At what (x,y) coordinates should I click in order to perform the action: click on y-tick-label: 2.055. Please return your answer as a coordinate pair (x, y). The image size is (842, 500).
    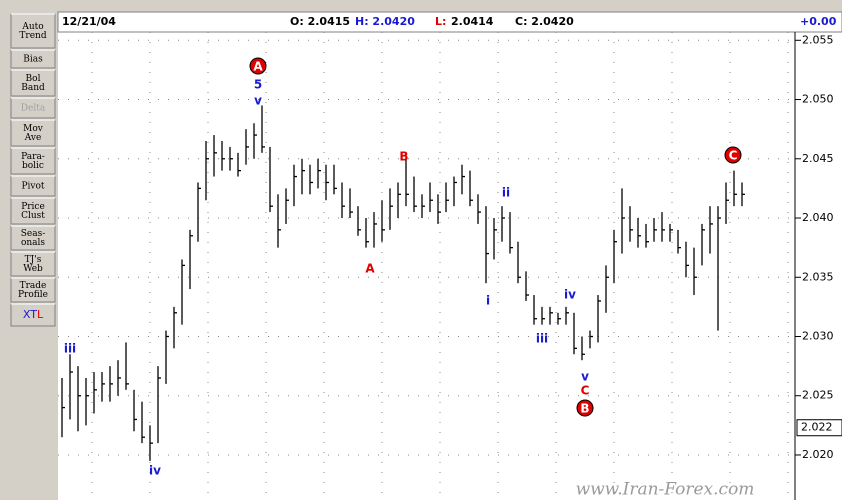
    Looking at the image, I should click on (818, 39).